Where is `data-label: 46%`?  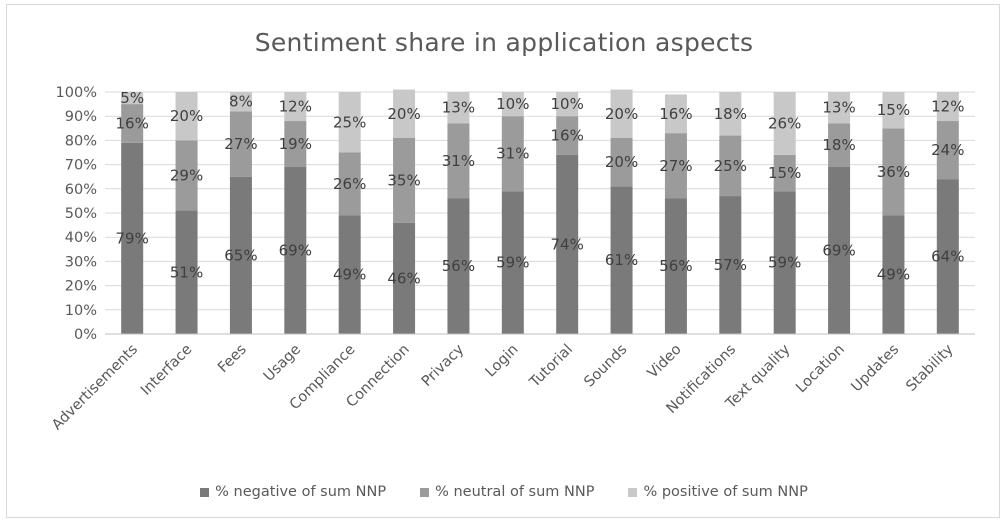 data-label: 46% is located at coordinates (403, 278).